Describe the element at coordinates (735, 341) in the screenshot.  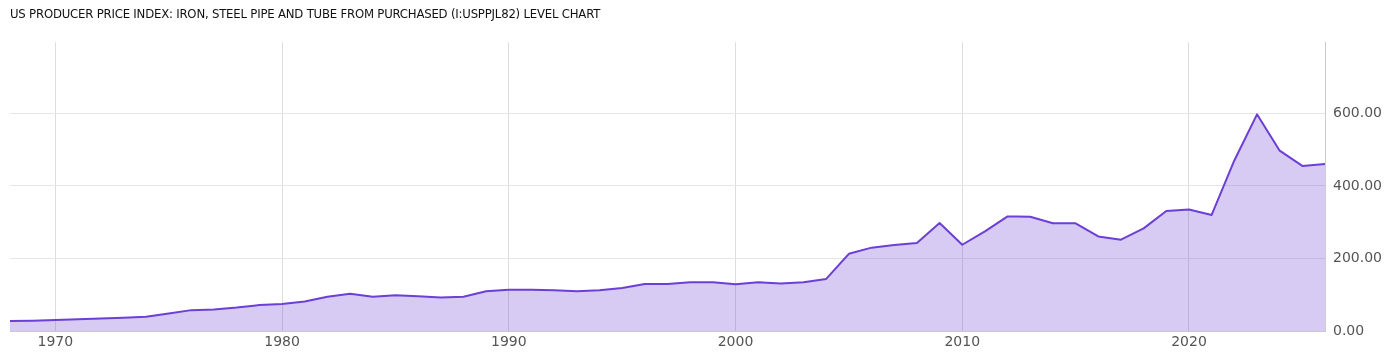
I see `x-tick-label: 2000` at that location.